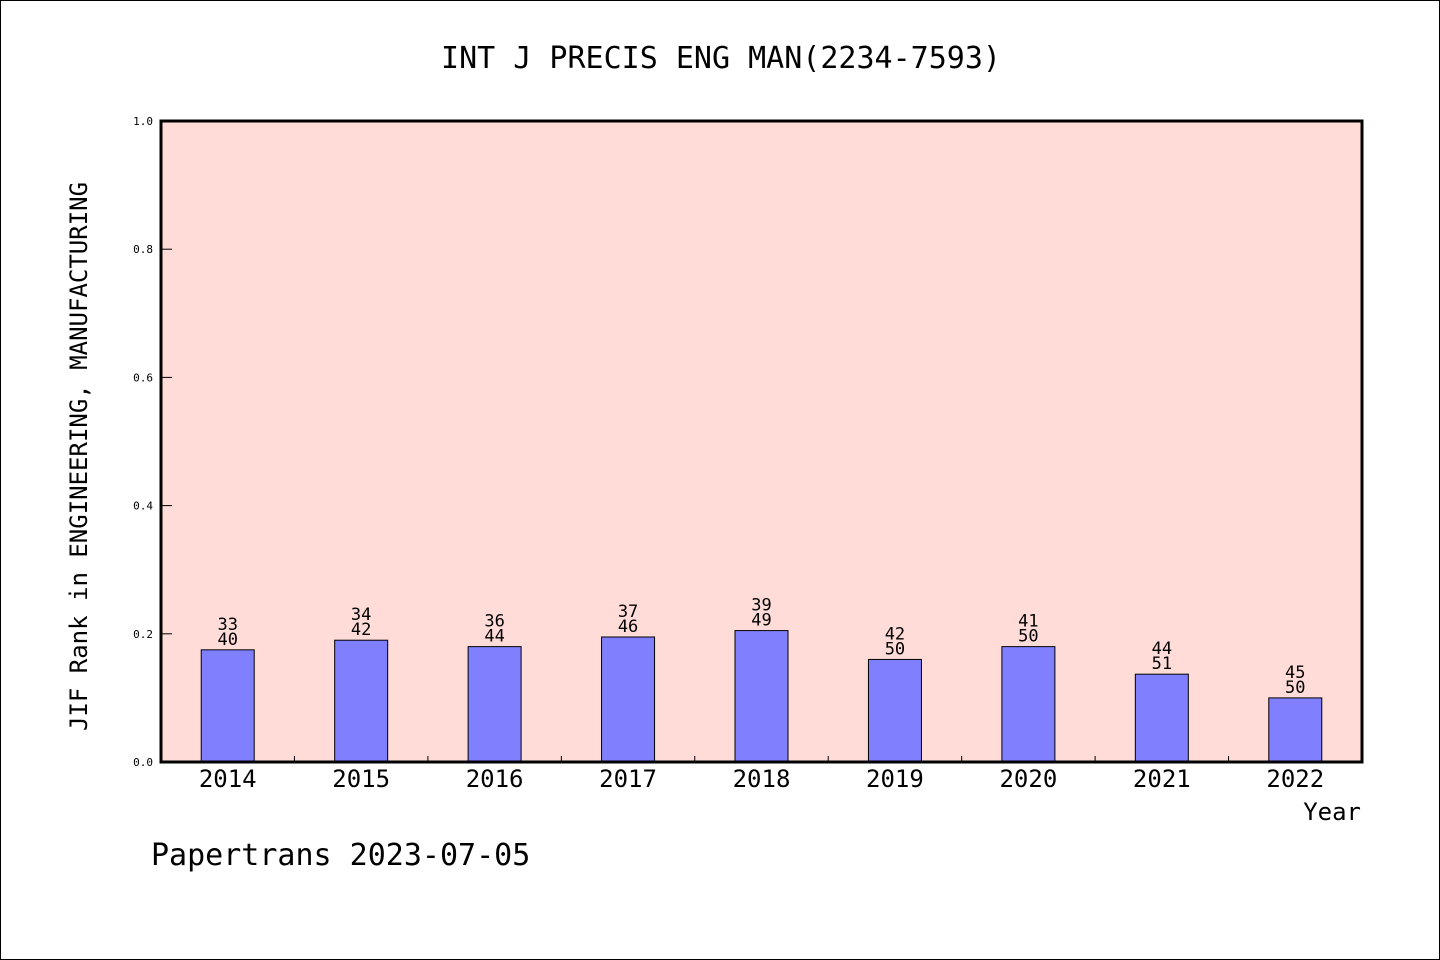 This screenshot has width=1440, height=960. I want to click on bar-2021, so click(1161, 718).